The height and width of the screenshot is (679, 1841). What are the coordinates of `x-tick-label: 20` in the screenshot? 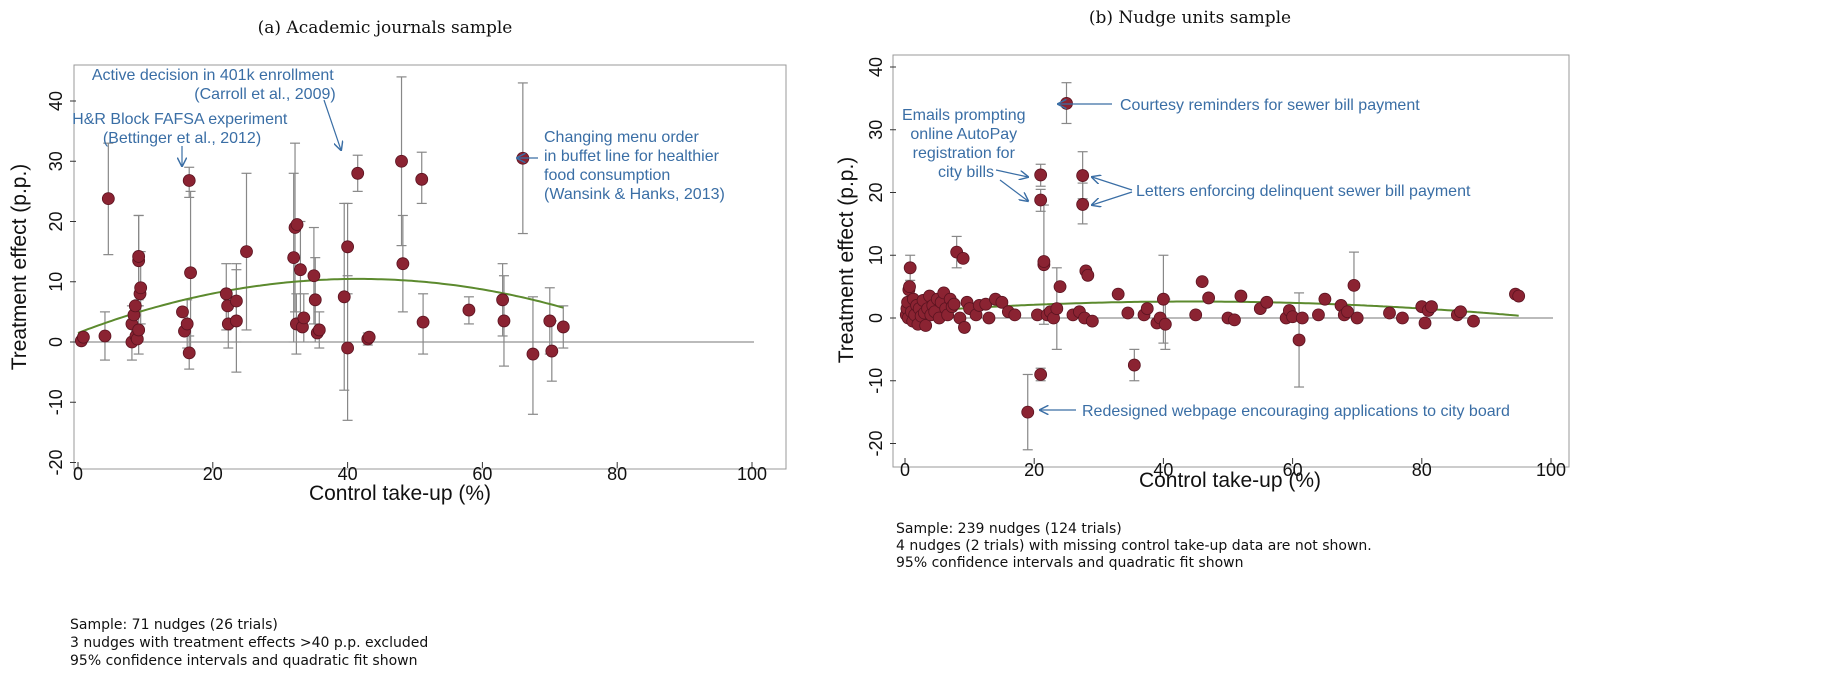 It's located at (213, 474).